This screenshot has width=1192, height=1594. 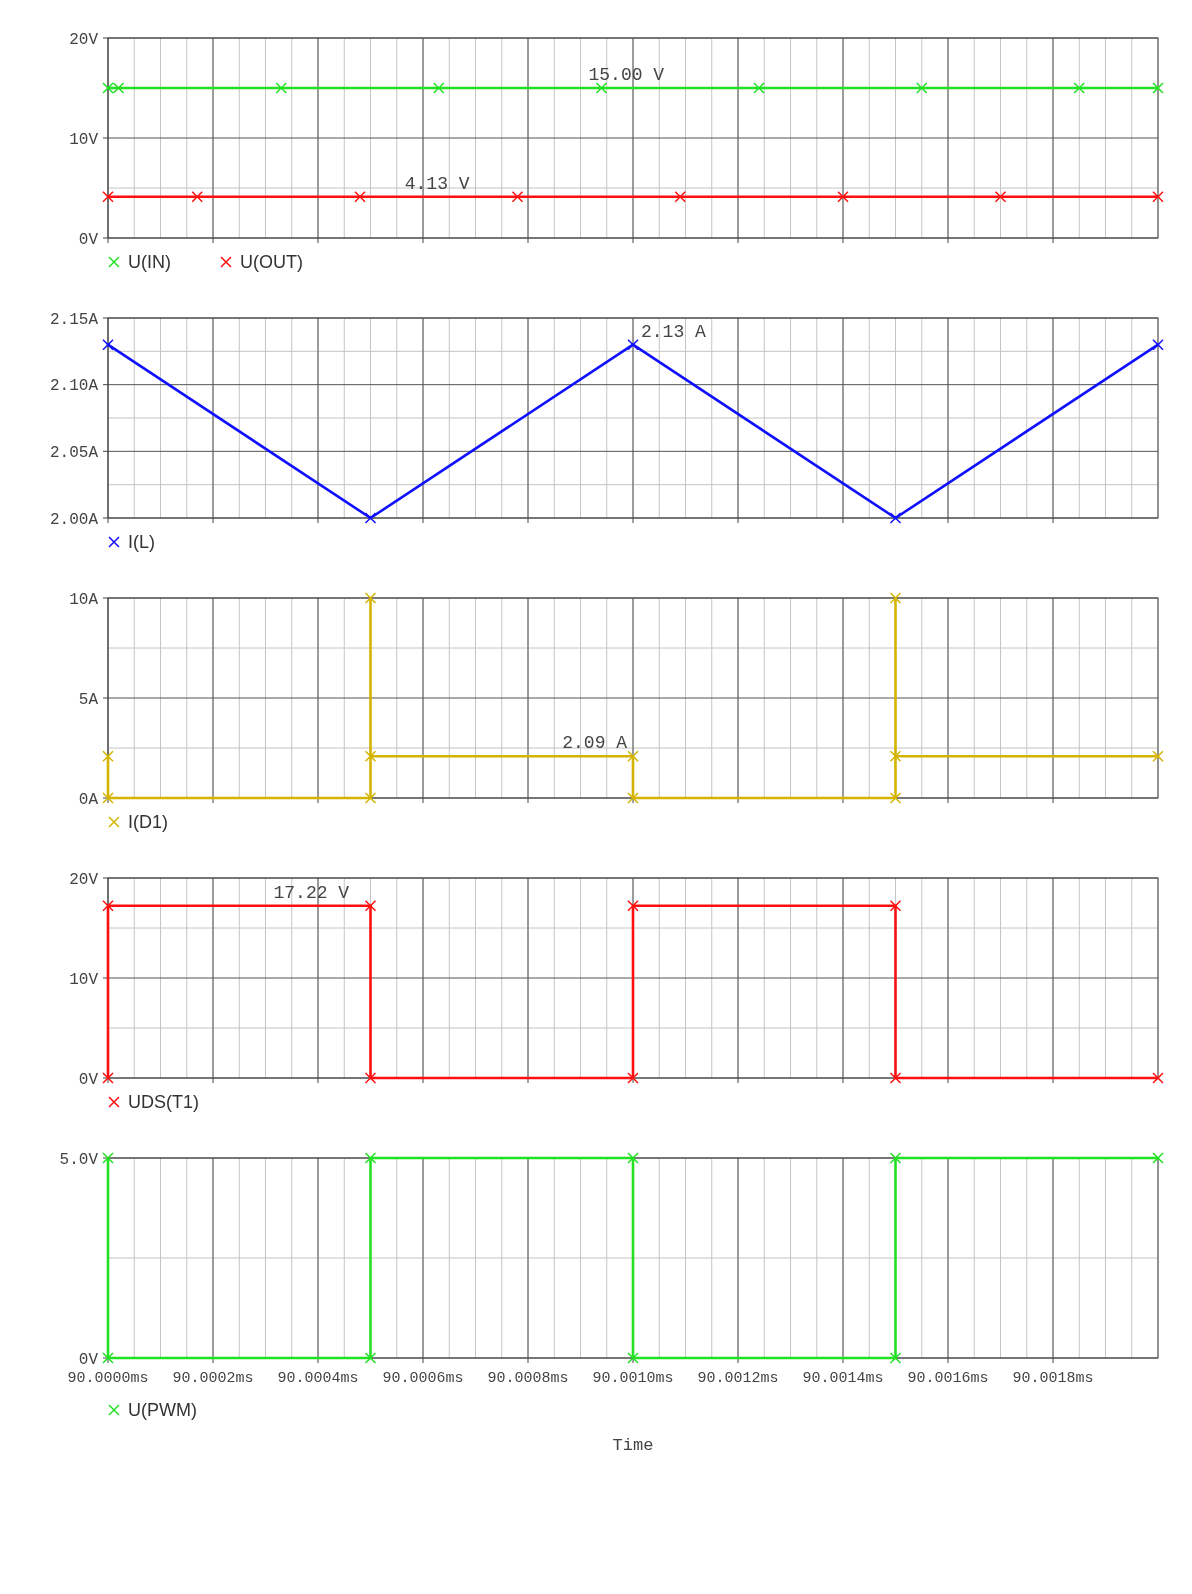 What do you see at coordinates (74, 386) in the screenshot?
I see `y-tick-label: 2.10A` at bounding box center [74, 386].